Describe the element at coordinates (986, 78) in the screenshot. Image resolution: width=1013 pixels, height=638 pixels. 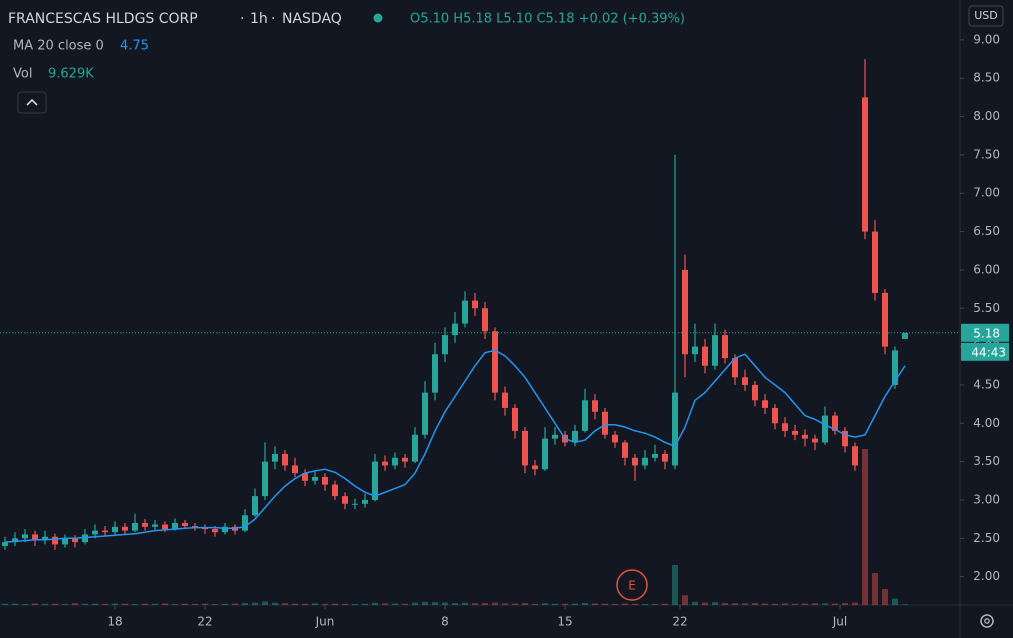
I see `y-tick-label: 8.50` at that location.